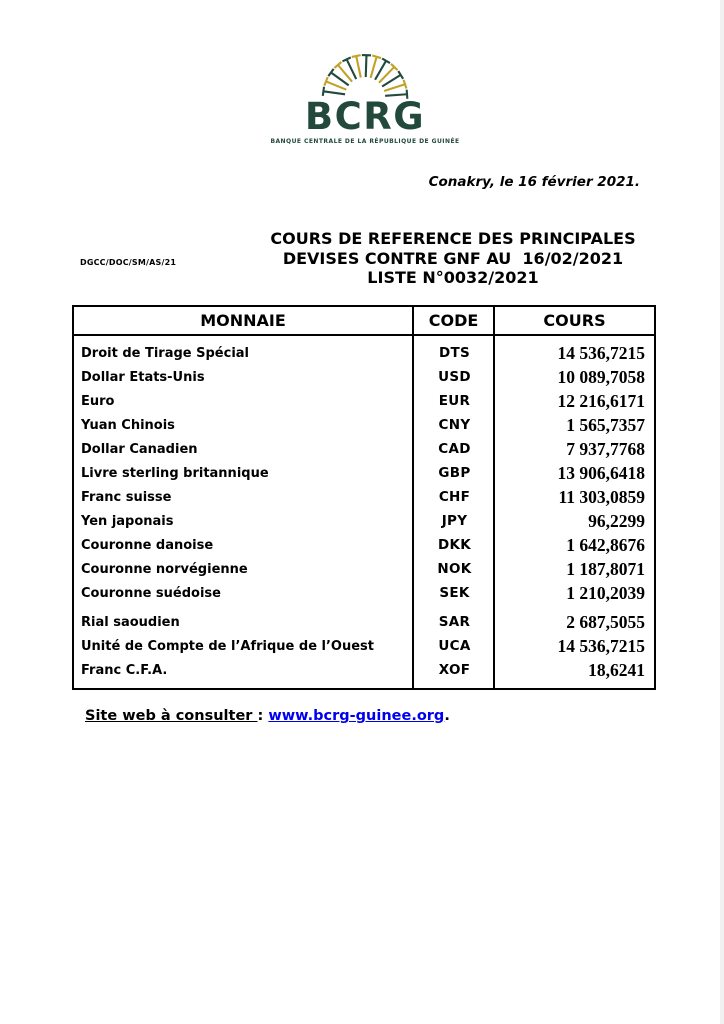  I want to click on currency-rate-cell: 12 216,6171, so click(601, 400).